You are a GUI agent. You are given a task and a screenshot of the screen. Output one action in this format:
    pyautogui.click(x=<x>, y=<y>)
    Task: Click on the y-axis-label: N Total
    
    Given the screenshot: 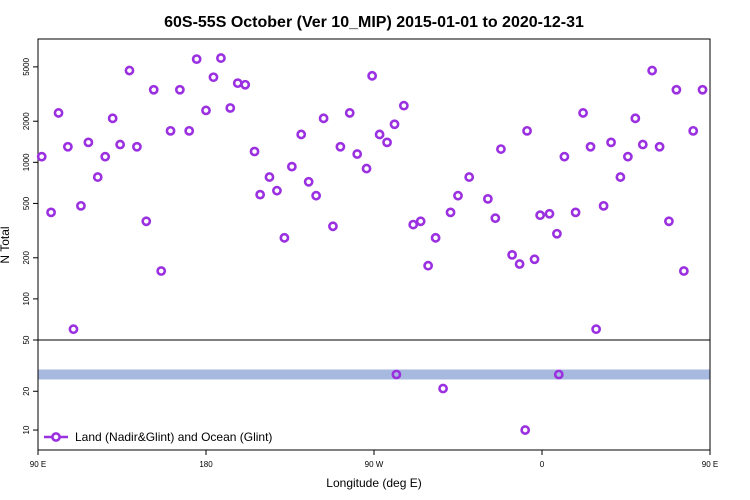 What is the action you would take?
    pyautogui.click(x=6, y=244)
    